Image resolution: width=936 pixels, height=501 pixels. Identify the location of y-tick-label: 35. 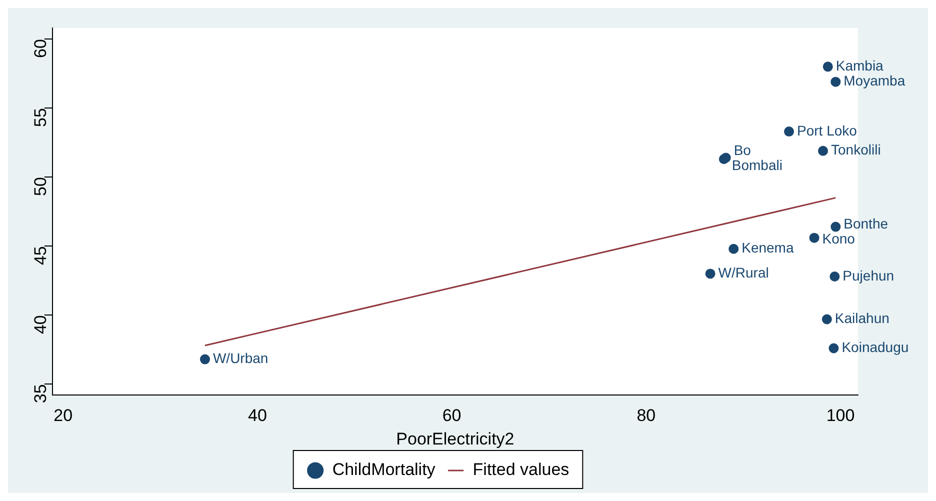
(40, 394).